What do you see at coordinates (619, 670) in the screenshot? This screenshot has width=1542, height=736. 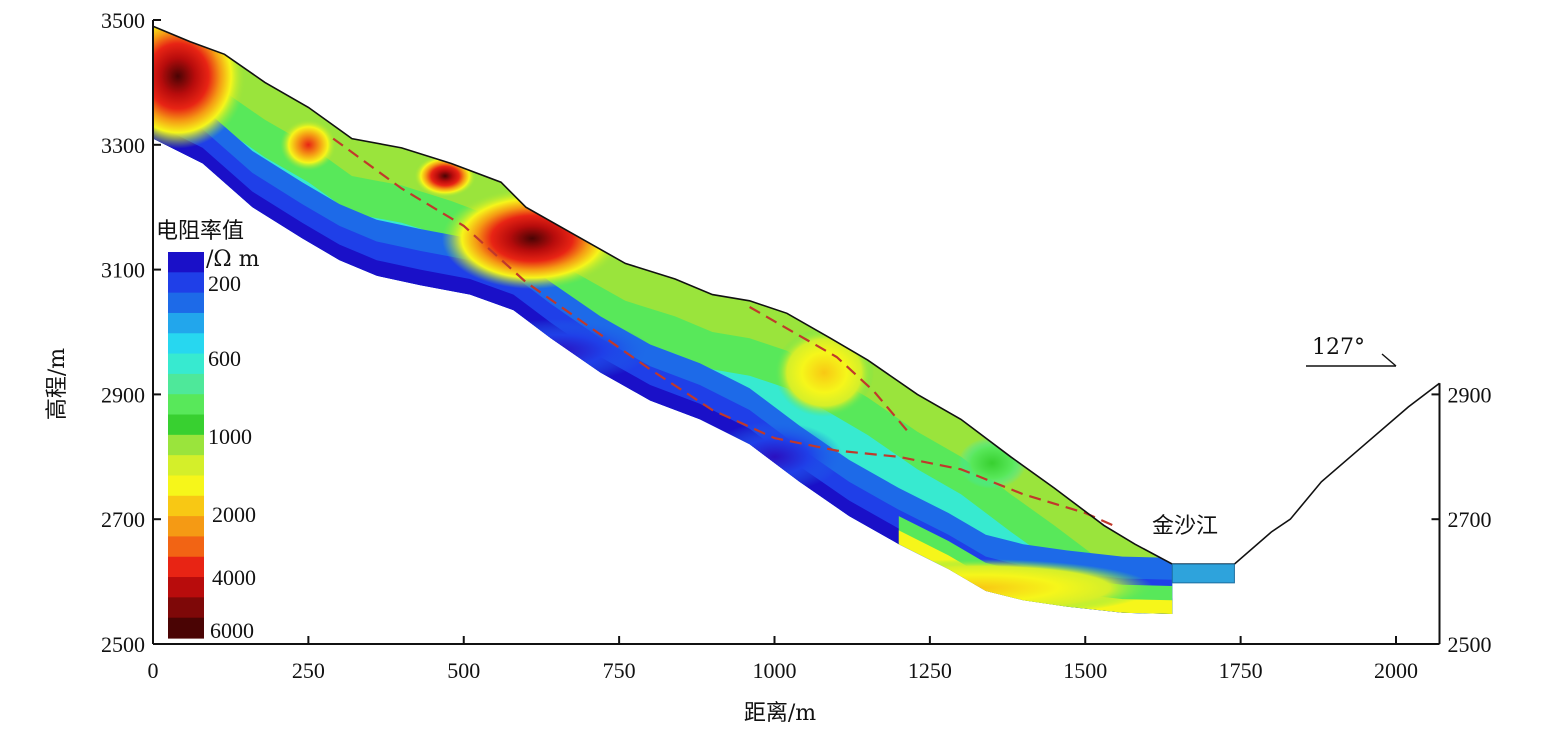 I see `x-tick-label: 750` at bounding box center [619, 670].